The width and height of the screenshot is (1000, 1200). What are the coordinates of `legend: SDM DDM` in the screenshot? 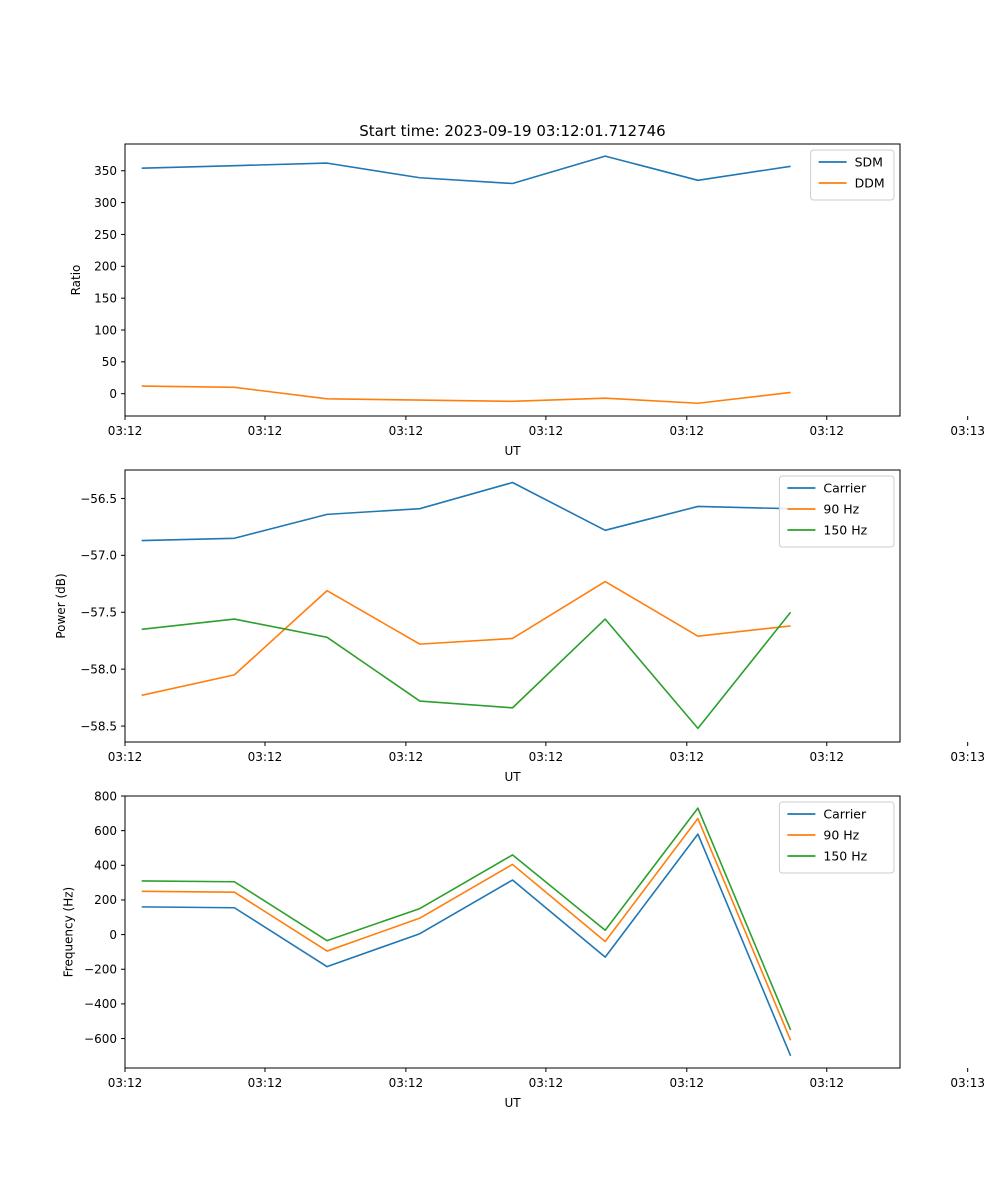 It's located at (852, 175).